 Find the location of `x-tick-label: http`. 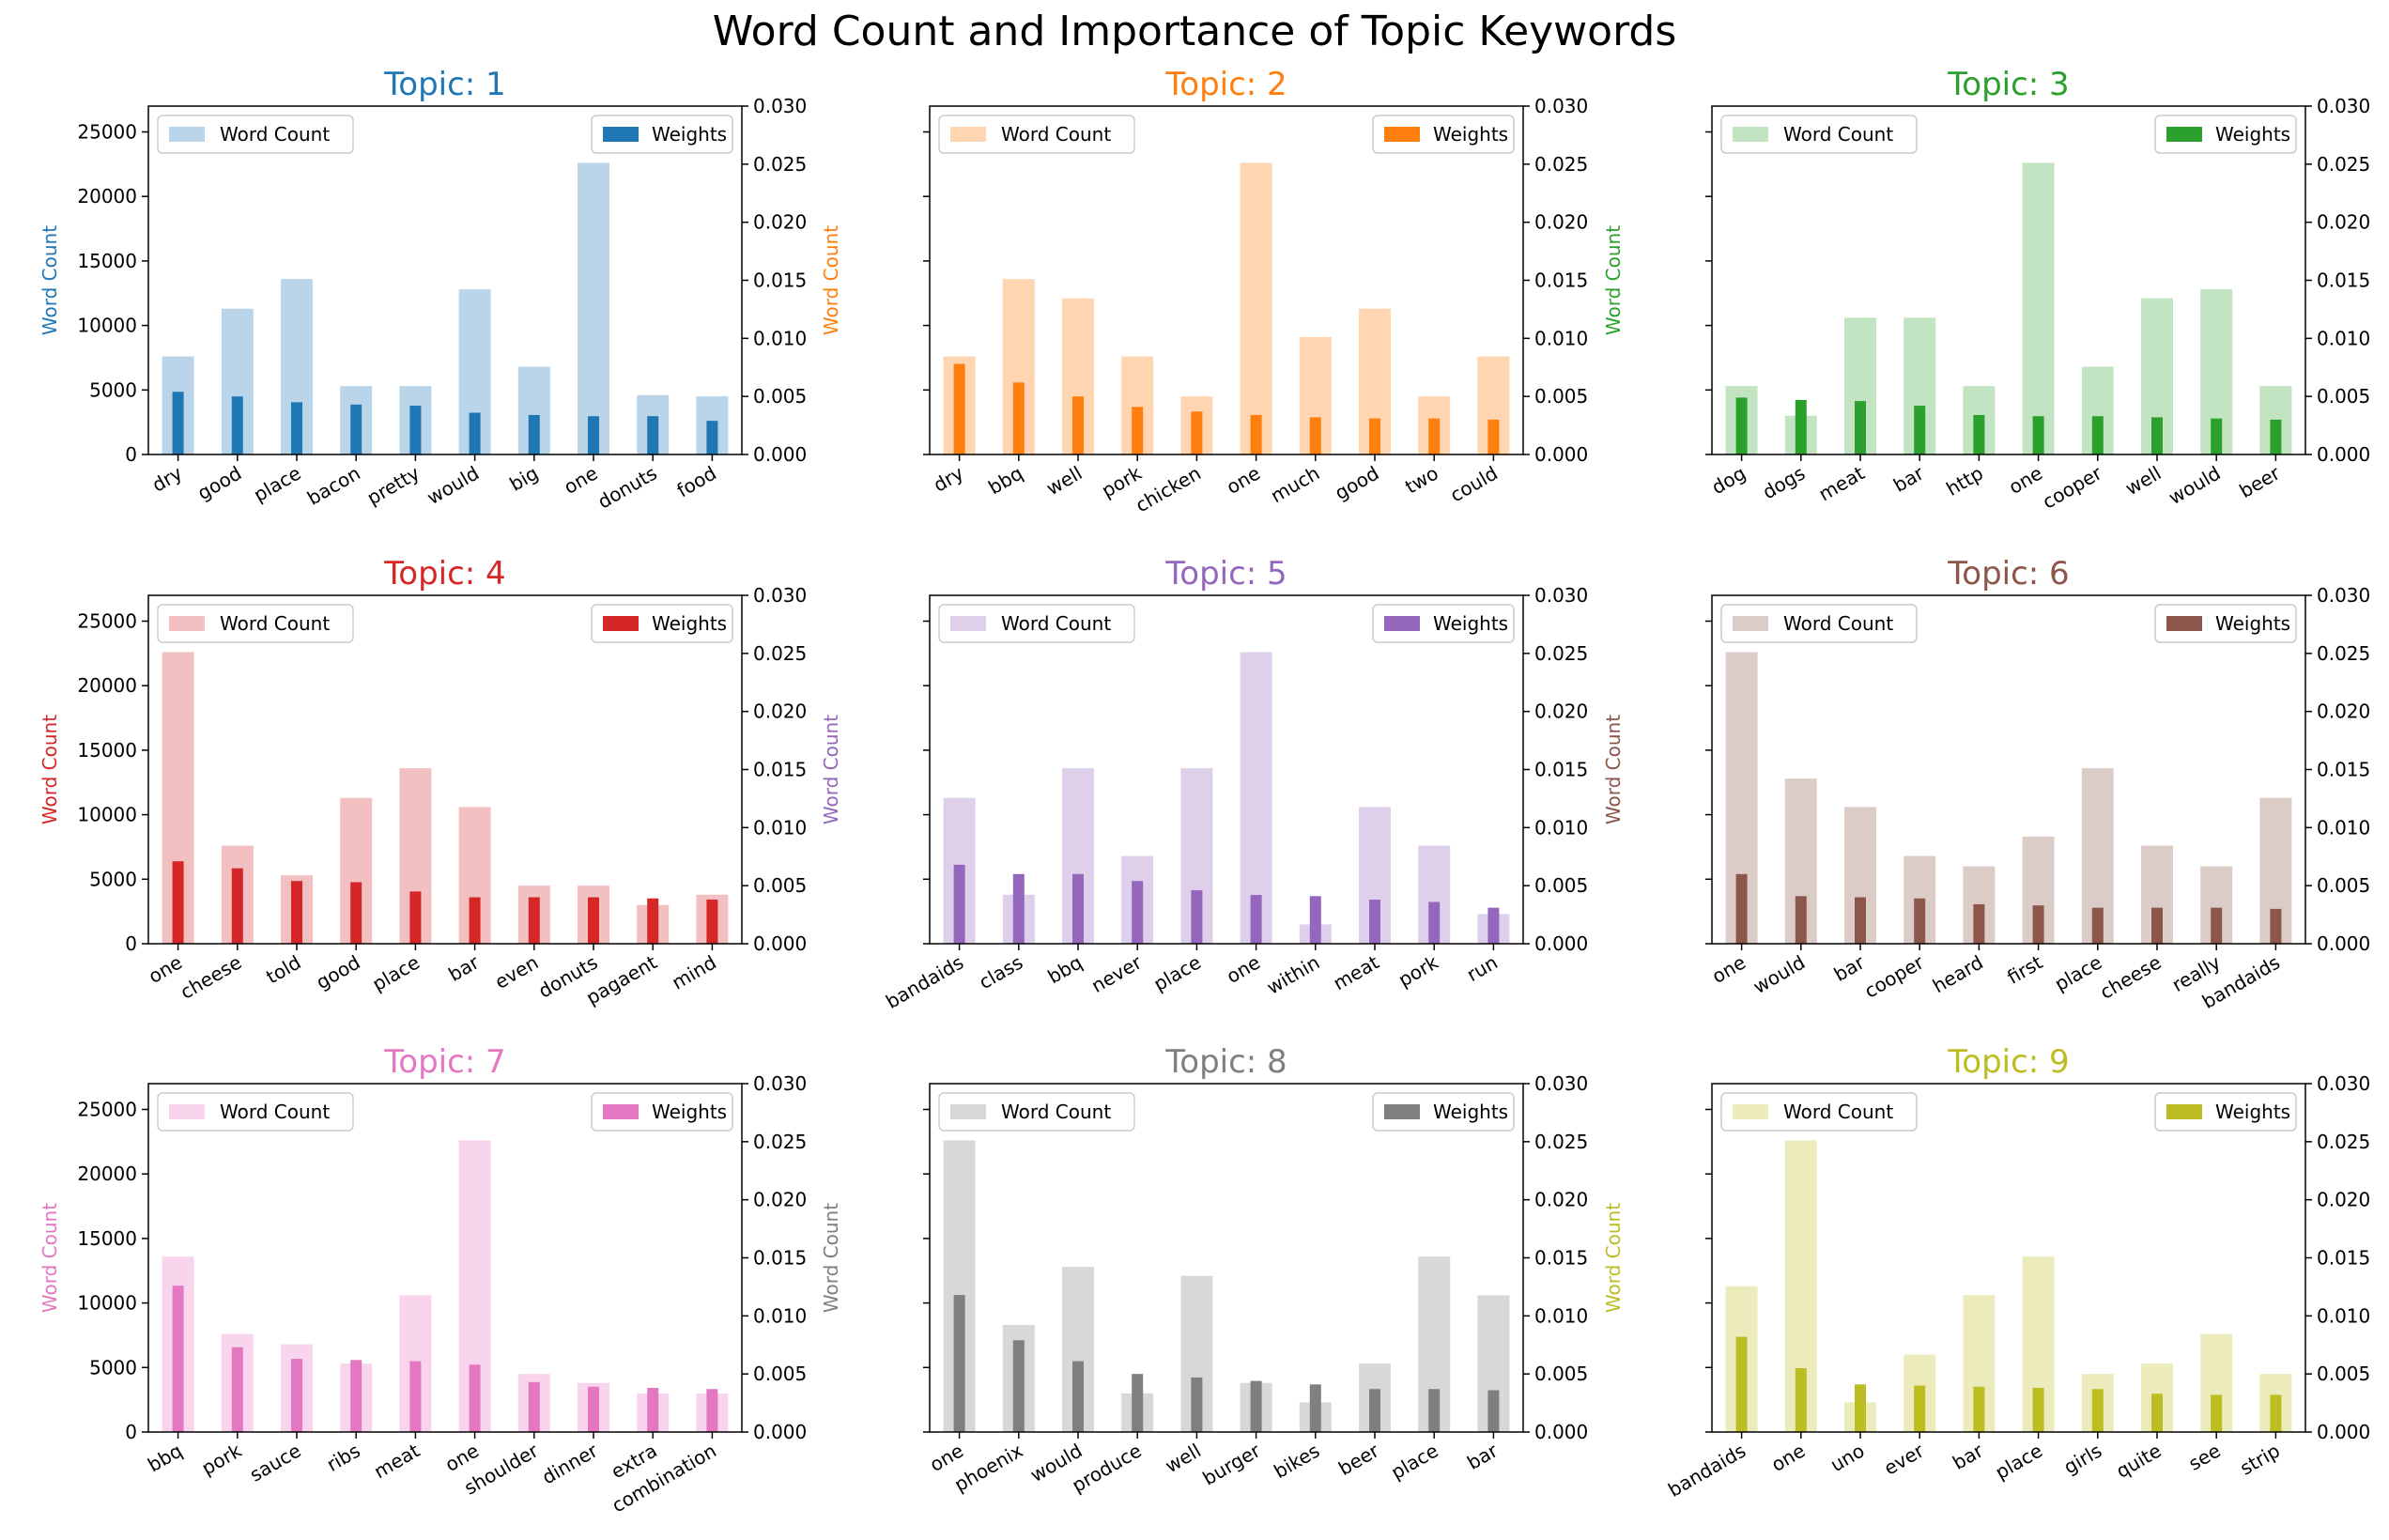

x-tick-label: http is located at coordinates (1964, 481).